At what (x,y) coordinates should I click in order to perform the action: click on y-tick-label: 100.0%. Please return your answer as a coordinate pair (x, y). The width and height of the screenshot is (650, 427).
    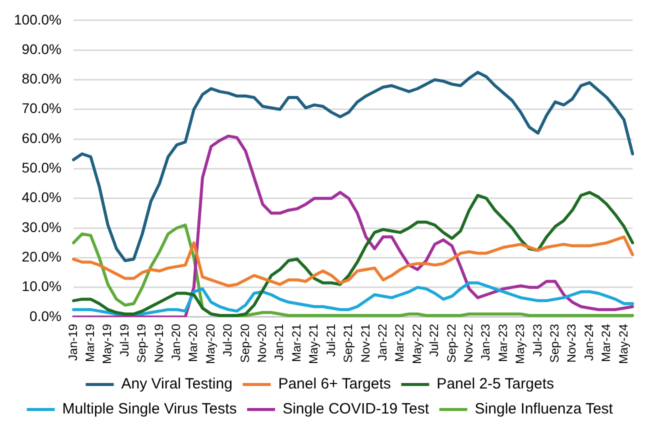
    Looking at the image, I should click on (38, 19).